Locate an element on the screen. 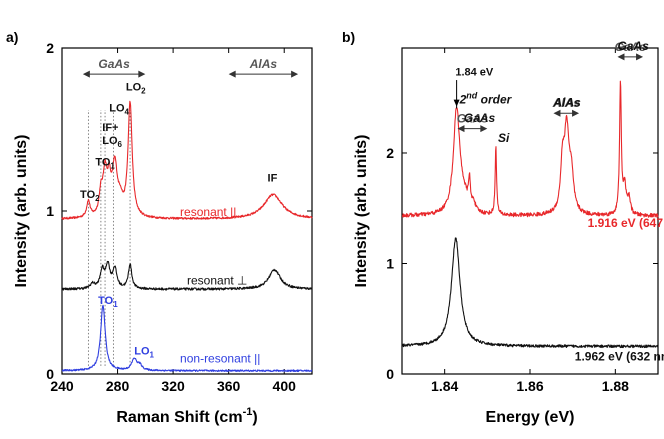 The width and height of the screenshot is (664, 439). panel-b-peak-annotation: 2nd order is located at coordinates (486, 98).